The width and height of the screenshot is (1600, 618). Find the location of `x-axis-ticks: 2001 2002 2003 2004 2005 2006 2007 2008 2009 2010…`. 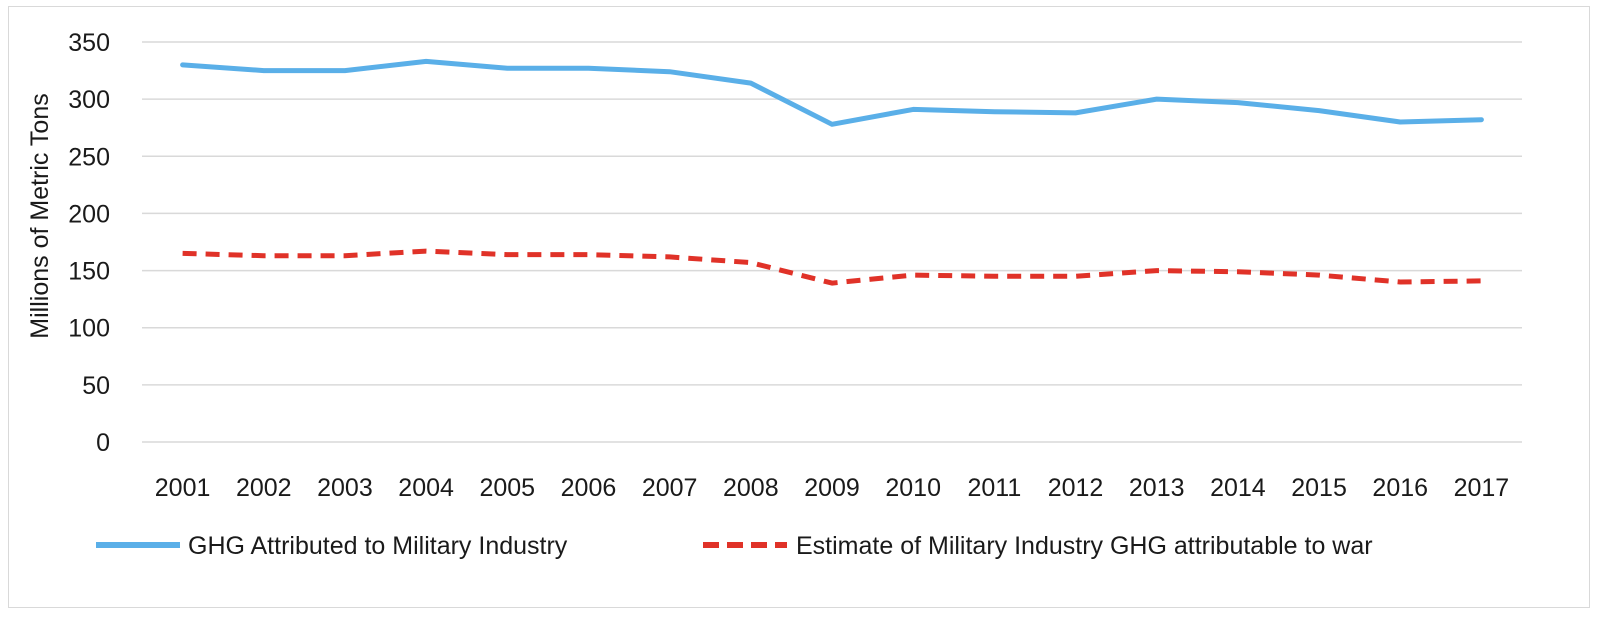

x-axis-ticks: 2001 2002 2003 2004 2005 2006 2007 2008 2009 2010… is located at coordinates (832, 488).